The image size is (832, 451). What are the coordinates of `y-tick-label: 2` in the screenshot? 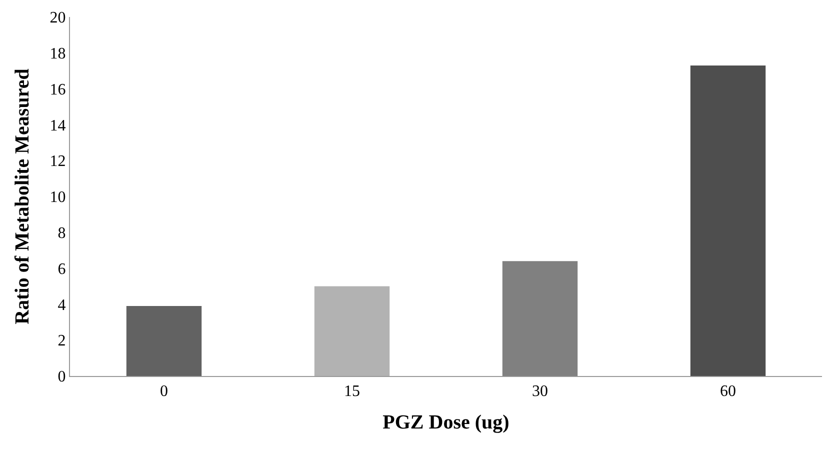 It's located at (62, 341).